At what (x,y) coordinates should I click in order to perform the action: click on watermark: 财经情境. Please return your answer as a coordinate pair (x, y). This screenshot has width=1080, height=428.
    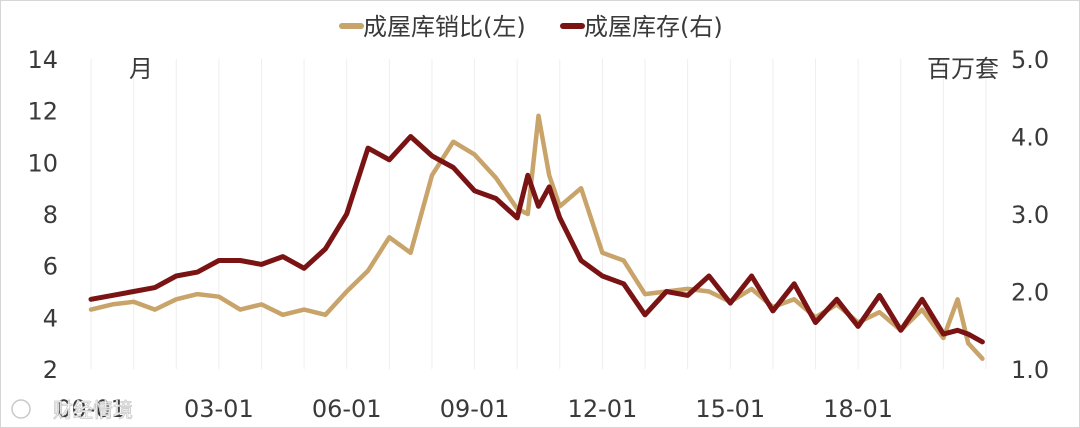
    Looking at the image, I should click on (72, 410).